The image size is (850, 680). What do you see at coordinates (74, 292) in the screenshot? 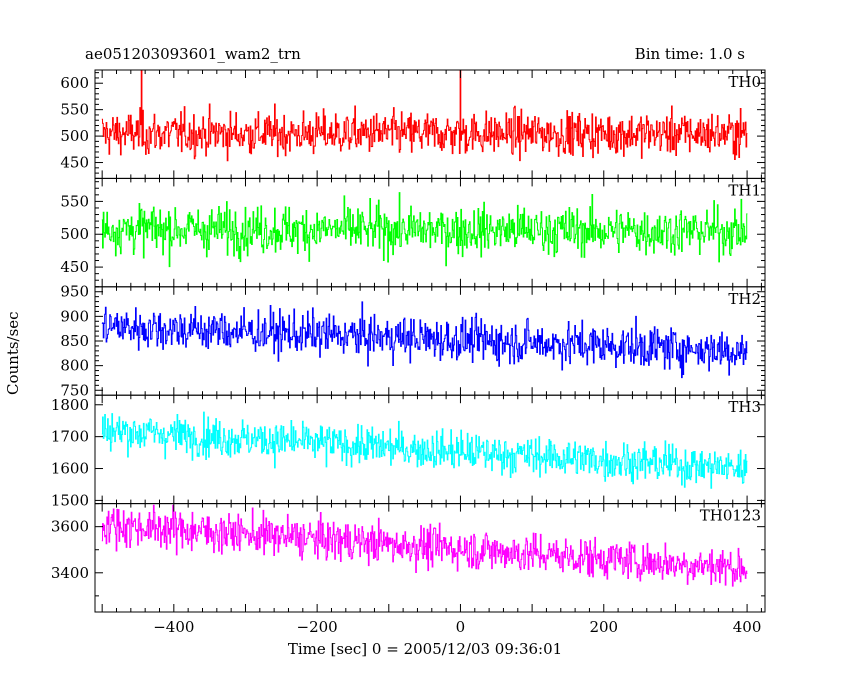
I see `y-tick-label: 950` at bounding box center [74, 292].